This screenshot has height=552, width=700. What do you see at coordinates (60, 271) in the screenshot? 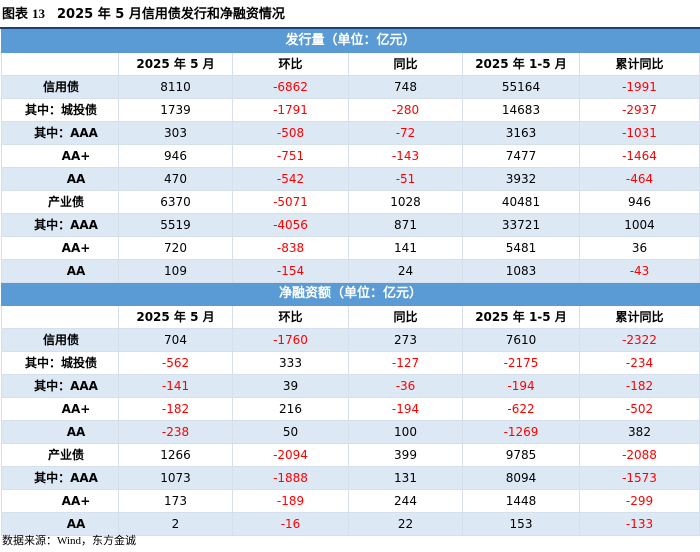
I see `row-label: AA` at bounding box center [60, 271].